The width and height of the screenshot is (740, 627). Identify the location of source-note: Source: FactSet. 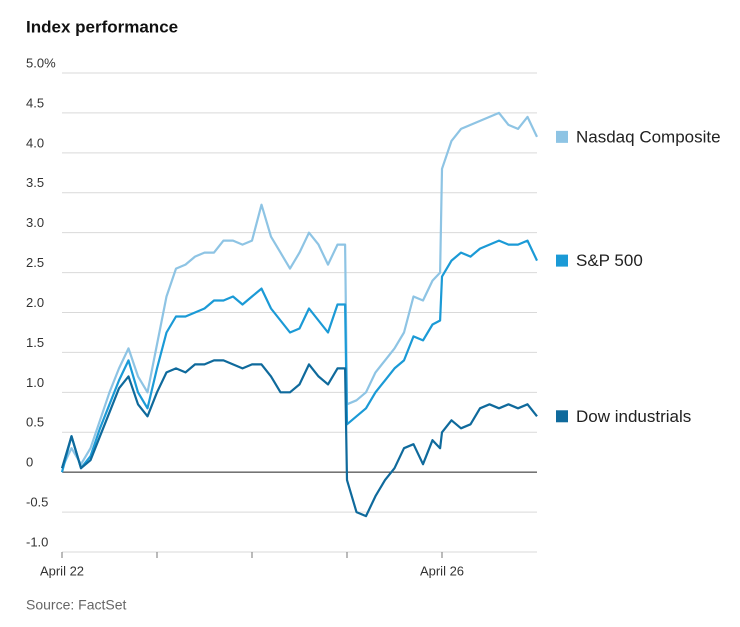
(76, 605).